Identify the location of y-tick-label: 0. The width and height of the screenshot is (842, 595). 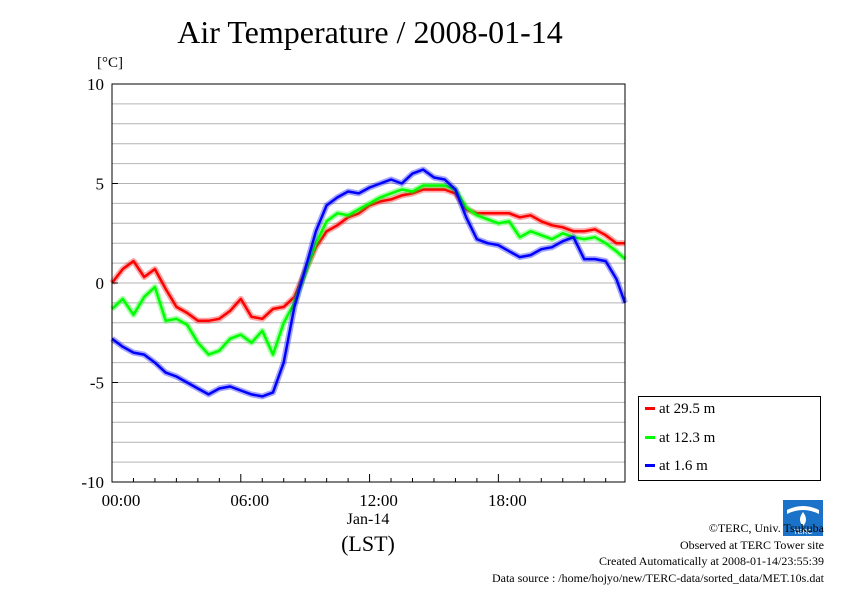
(100, 283).